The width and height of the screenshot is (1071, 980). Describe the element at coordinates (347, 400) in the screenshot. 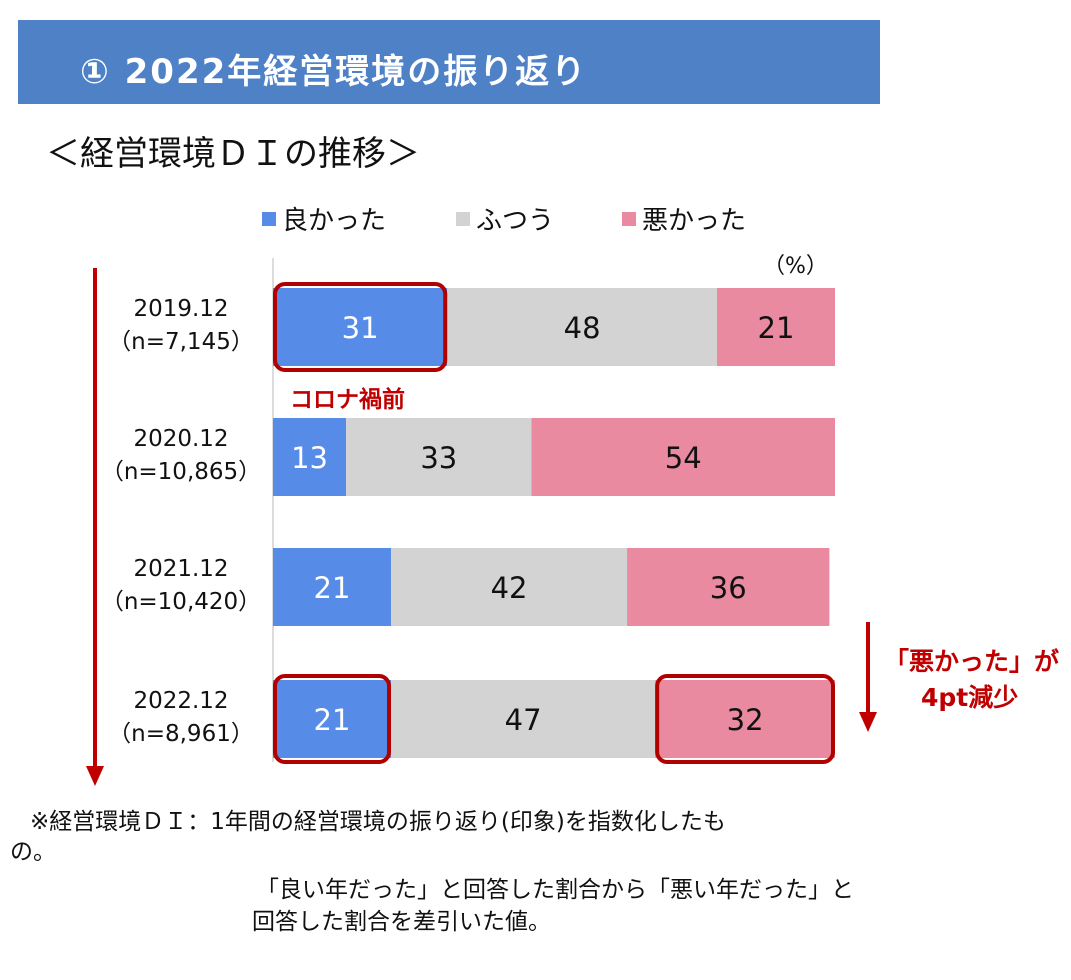

I see `annotation-pre-covid: コロナ禍前` at that location.